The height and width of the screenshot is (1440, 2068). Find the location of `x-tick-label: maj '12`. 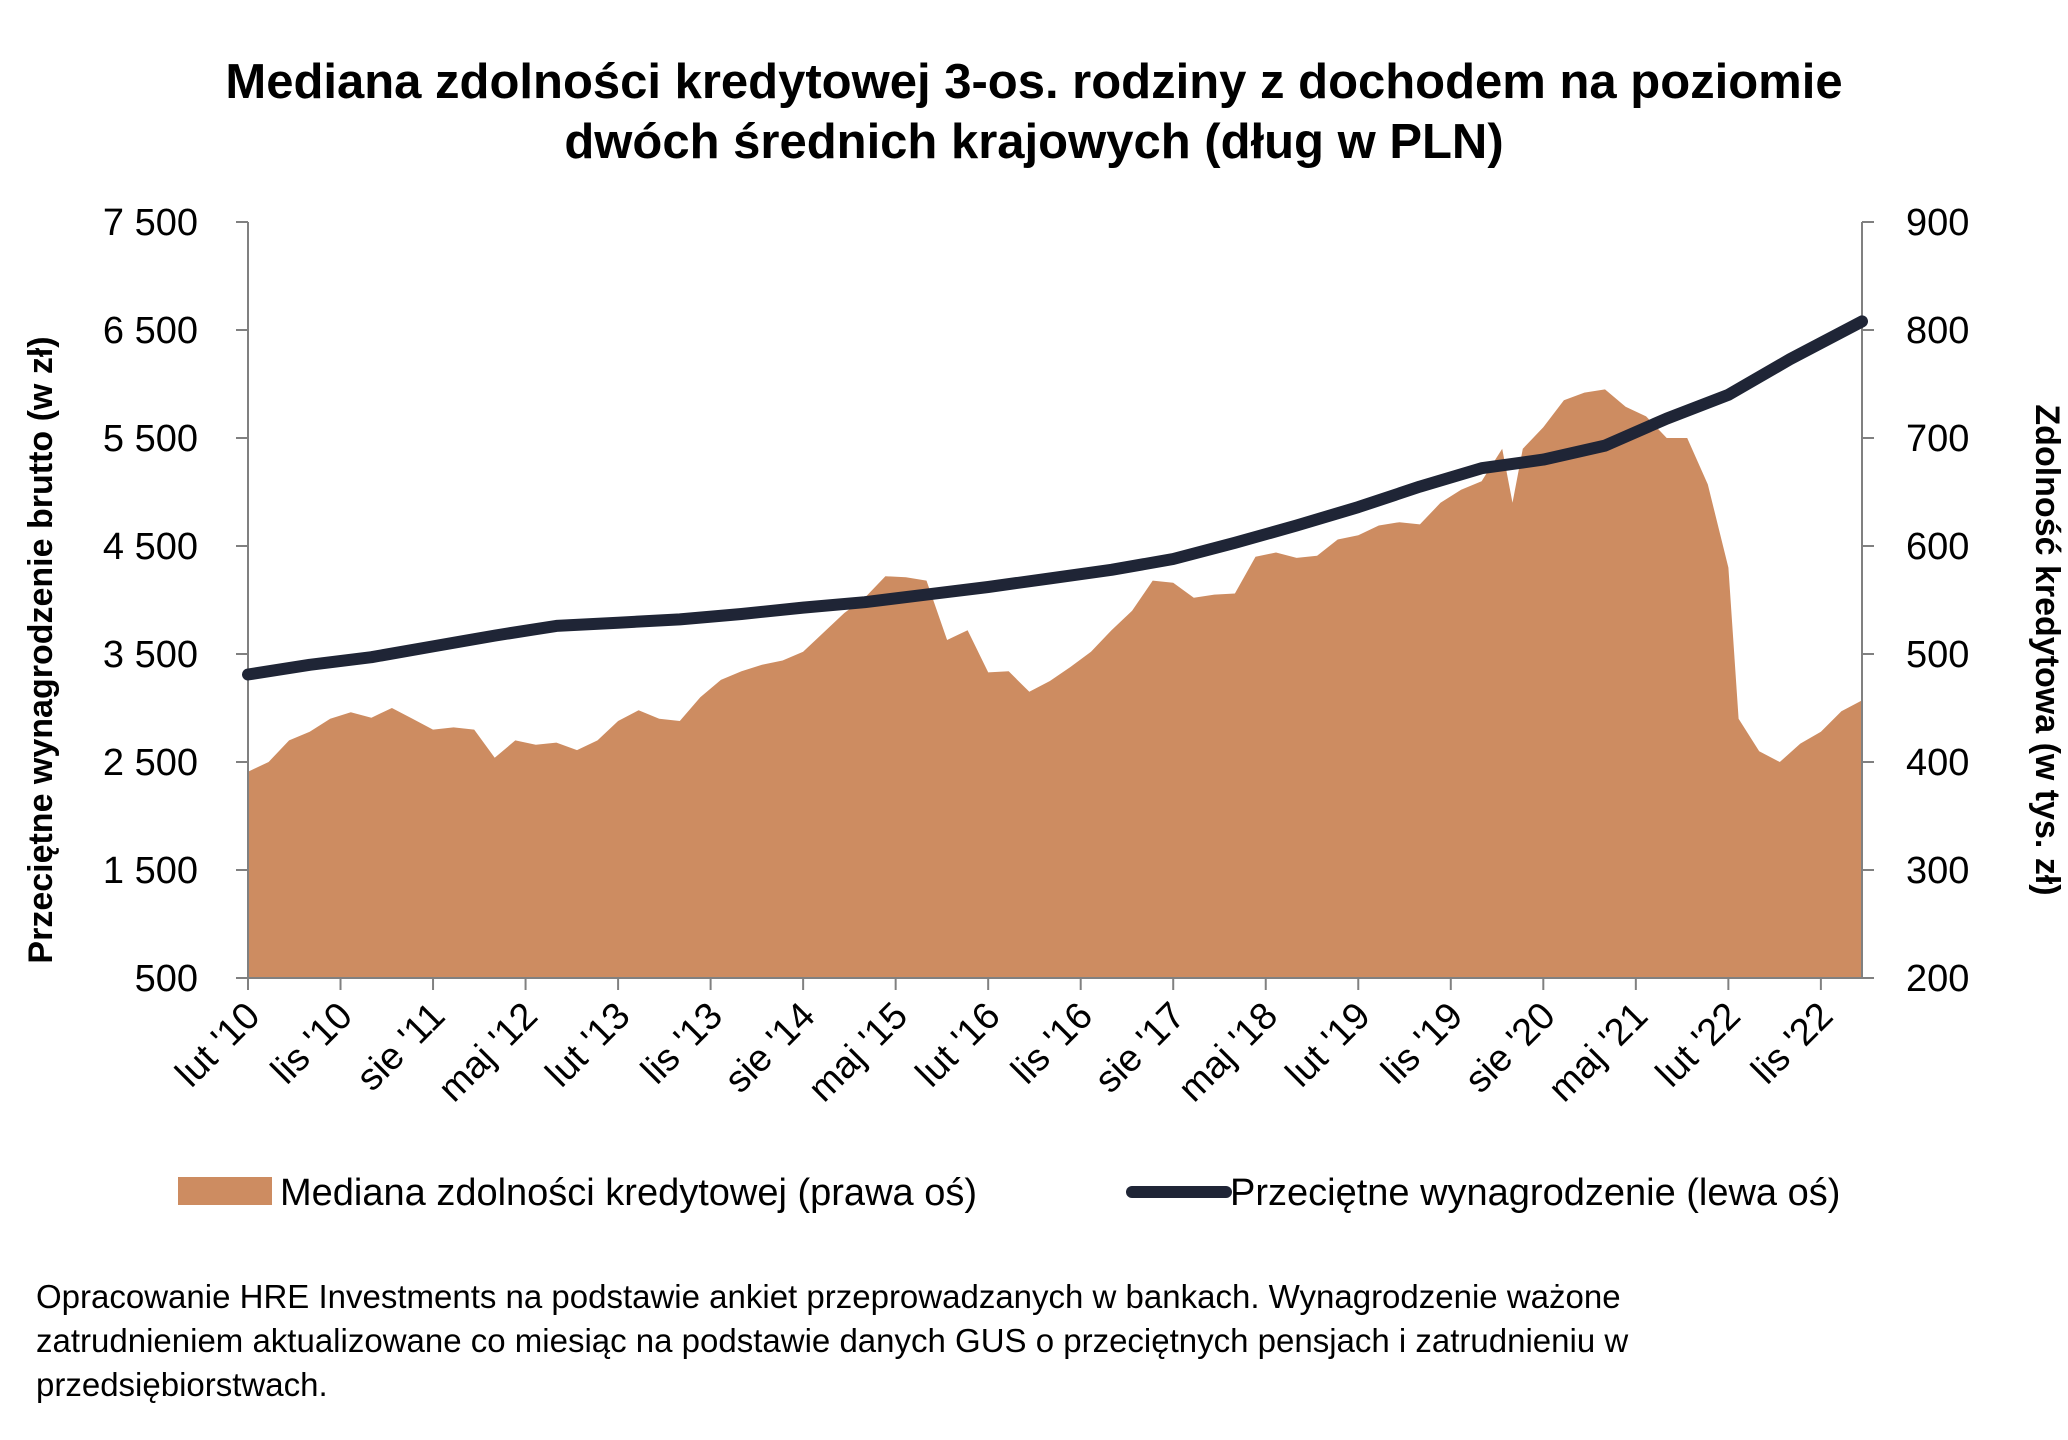

x-tick-label: maj '12 is located at coordinates (487, 1052).